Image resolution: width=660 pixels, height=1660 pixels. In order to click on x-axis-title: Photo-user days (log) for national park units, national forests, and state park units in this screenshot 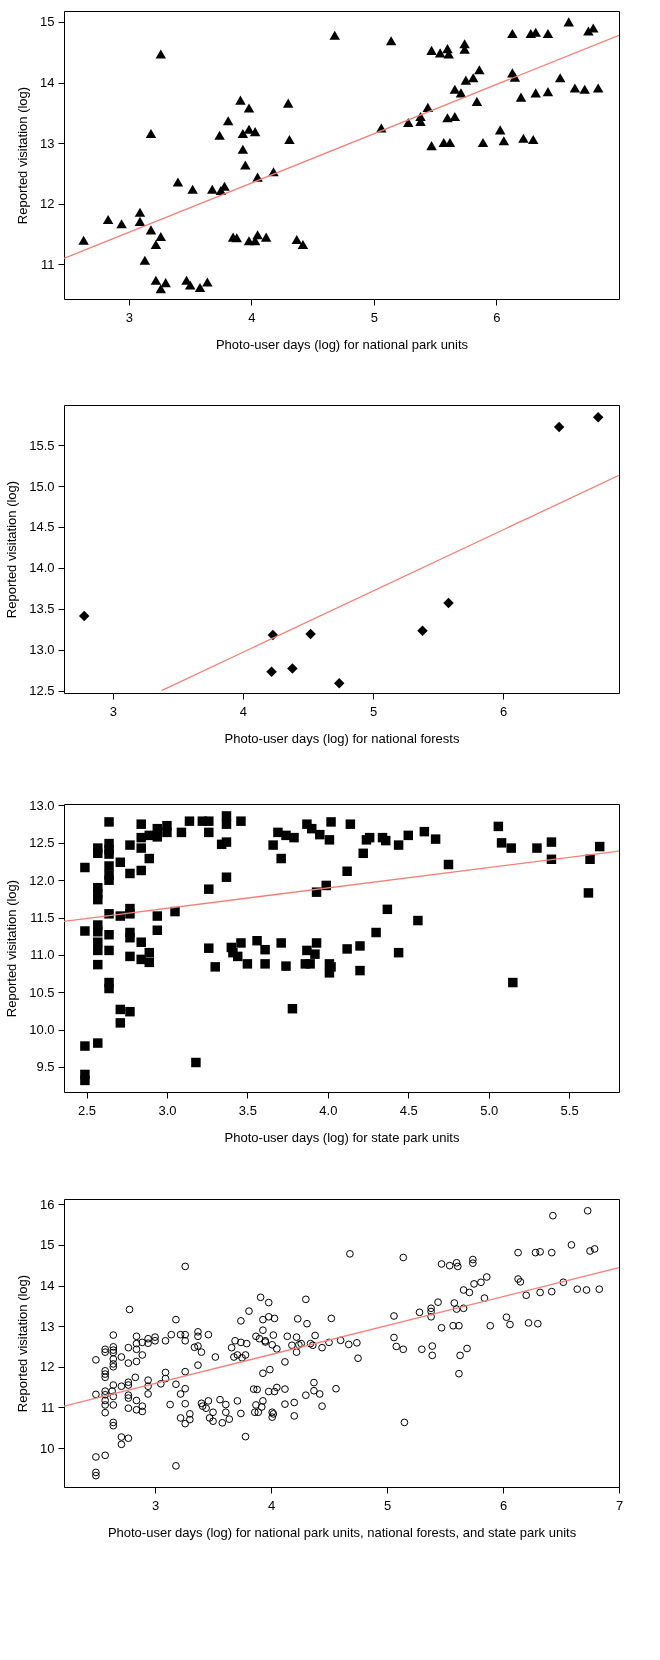, I will do `click(342, 1532)`.